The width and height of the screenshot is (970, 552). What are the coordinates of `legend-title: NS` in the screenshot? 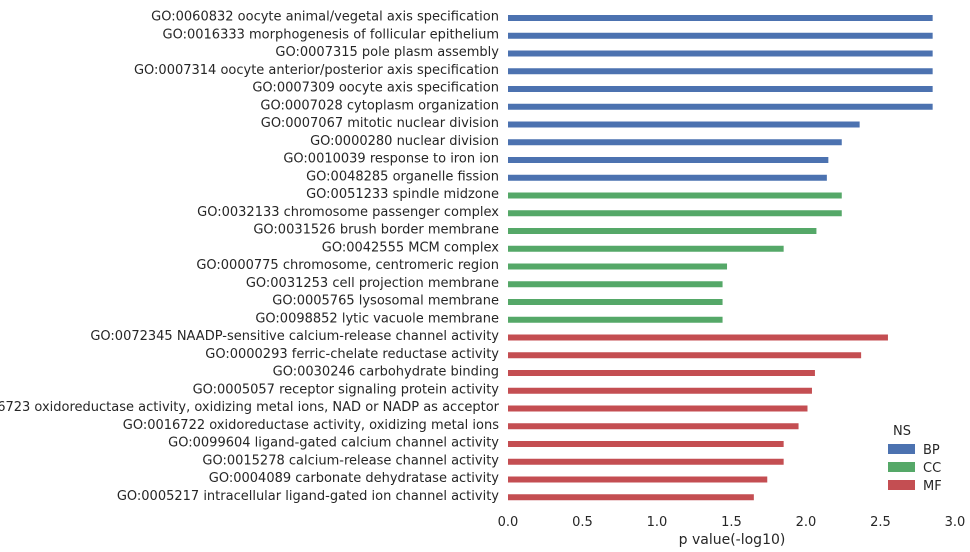 It's located at (902, 431).